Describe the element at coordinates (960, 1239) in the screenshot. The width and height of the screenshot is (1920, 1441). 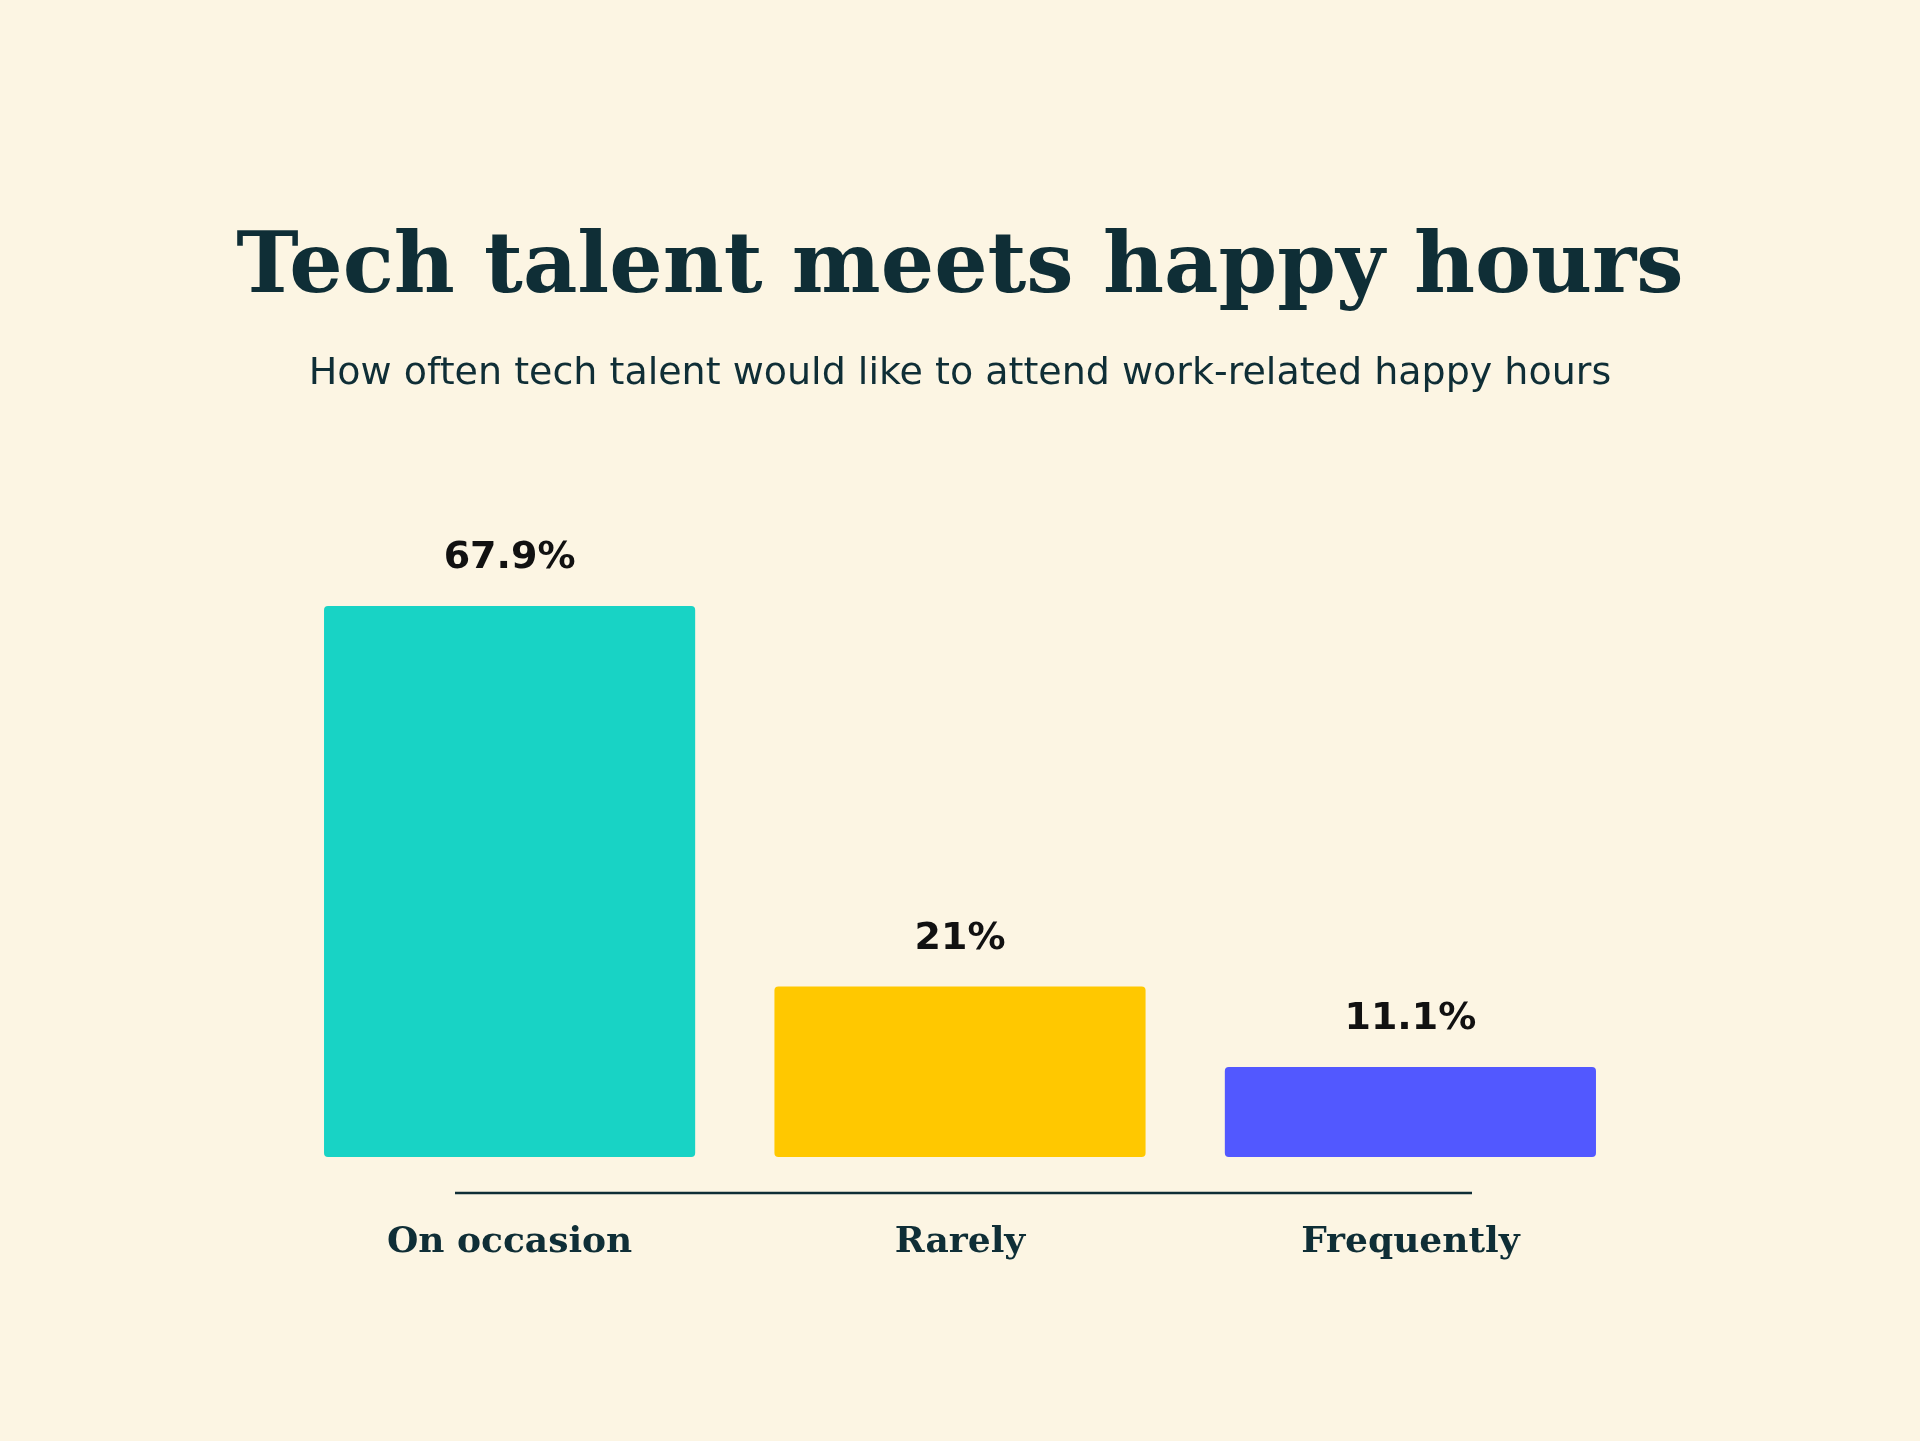
I see `x-tick-label: Rarely` at that location.